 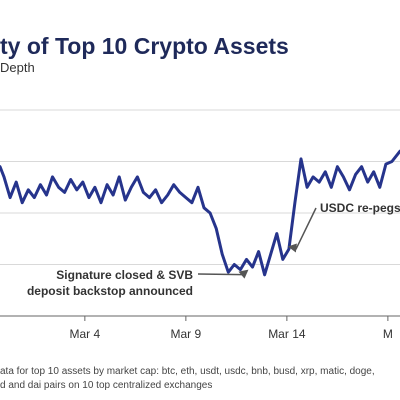 What do you see at coordinates (186, 334) in the screenshot?
I see `x-tick-label: Mar 9` at bounding box center [186, 334].